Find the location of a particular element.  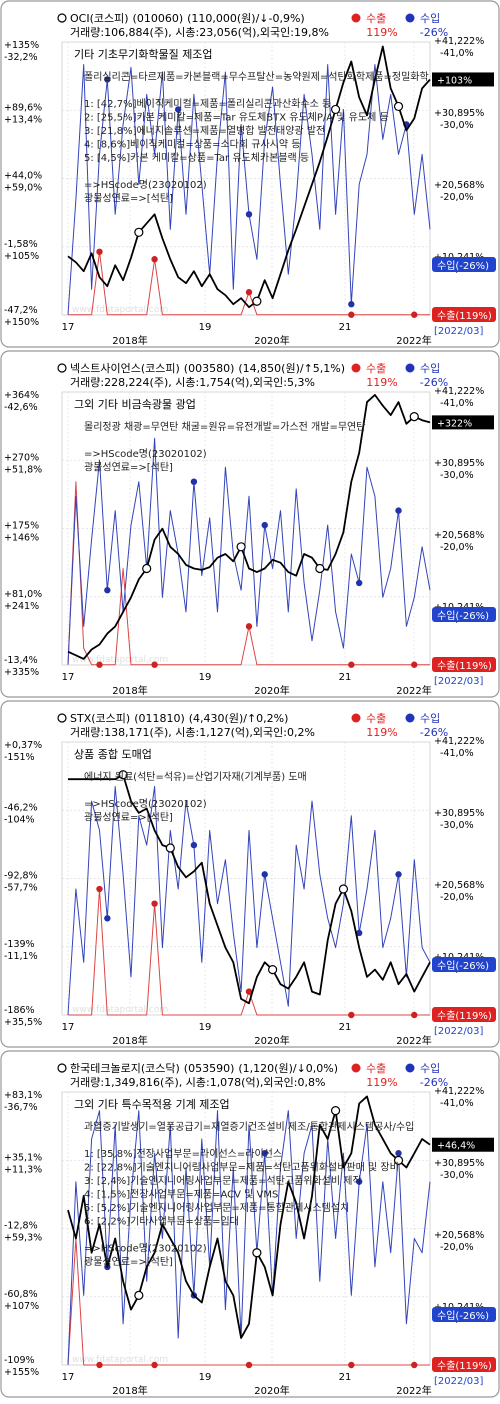

chart-title: 기타 기초무기화학물질 제조업 is located at coordinates (143, 54).